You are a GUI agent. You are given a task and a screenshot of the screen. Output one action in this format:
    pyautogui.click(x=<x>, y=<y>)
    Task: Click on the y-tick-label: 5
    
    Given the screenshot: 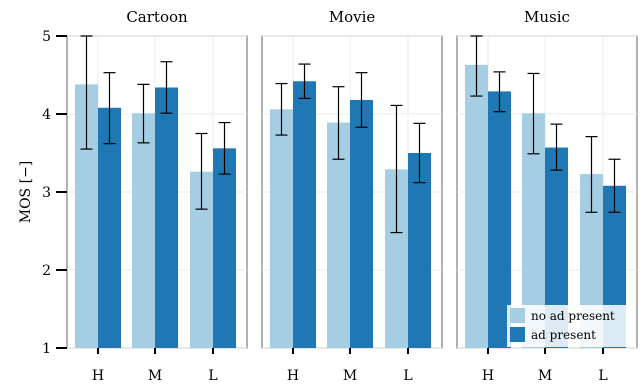 What is the action you would take?
    pyautogui.click(x=46, y=37)
    